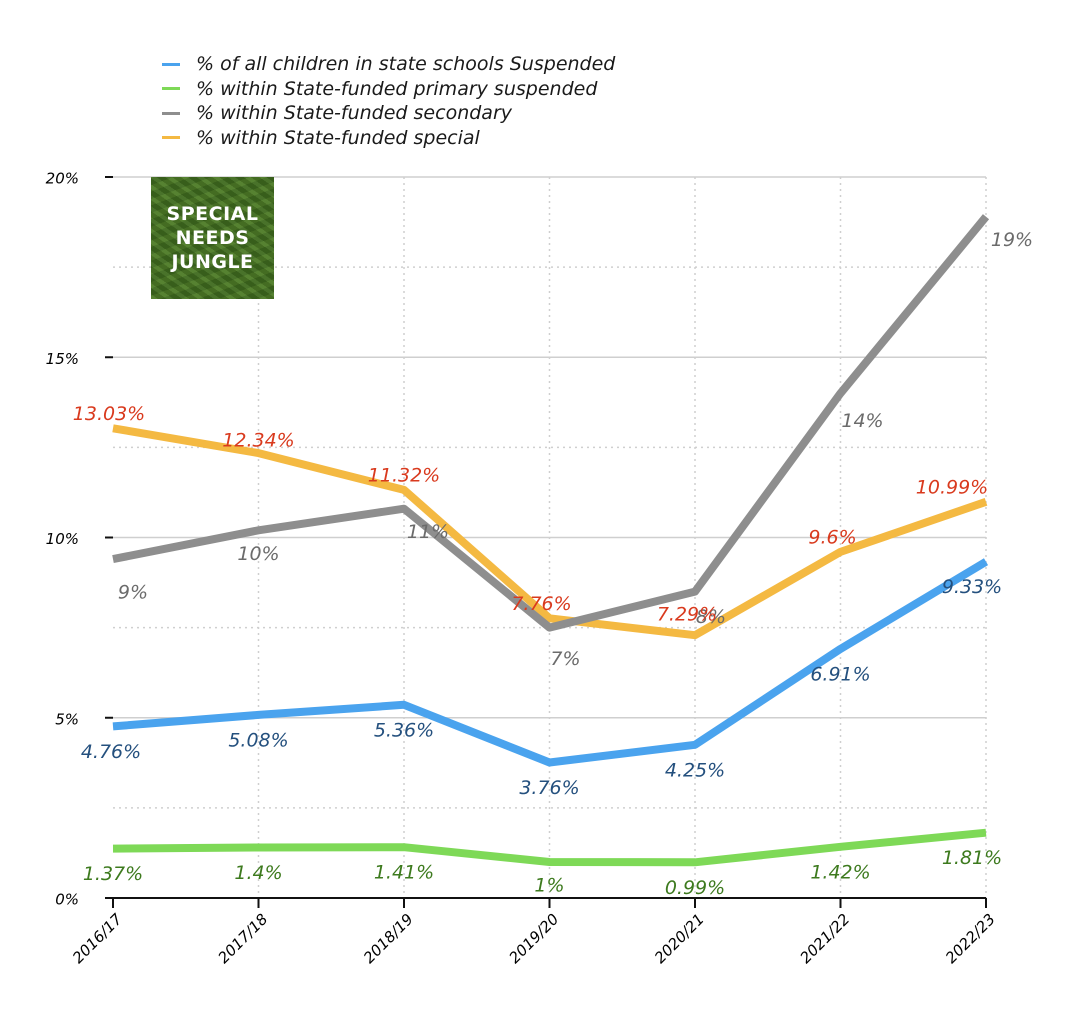  I want to click on data-label-s0-6: 9.33%, so click(972, 587).